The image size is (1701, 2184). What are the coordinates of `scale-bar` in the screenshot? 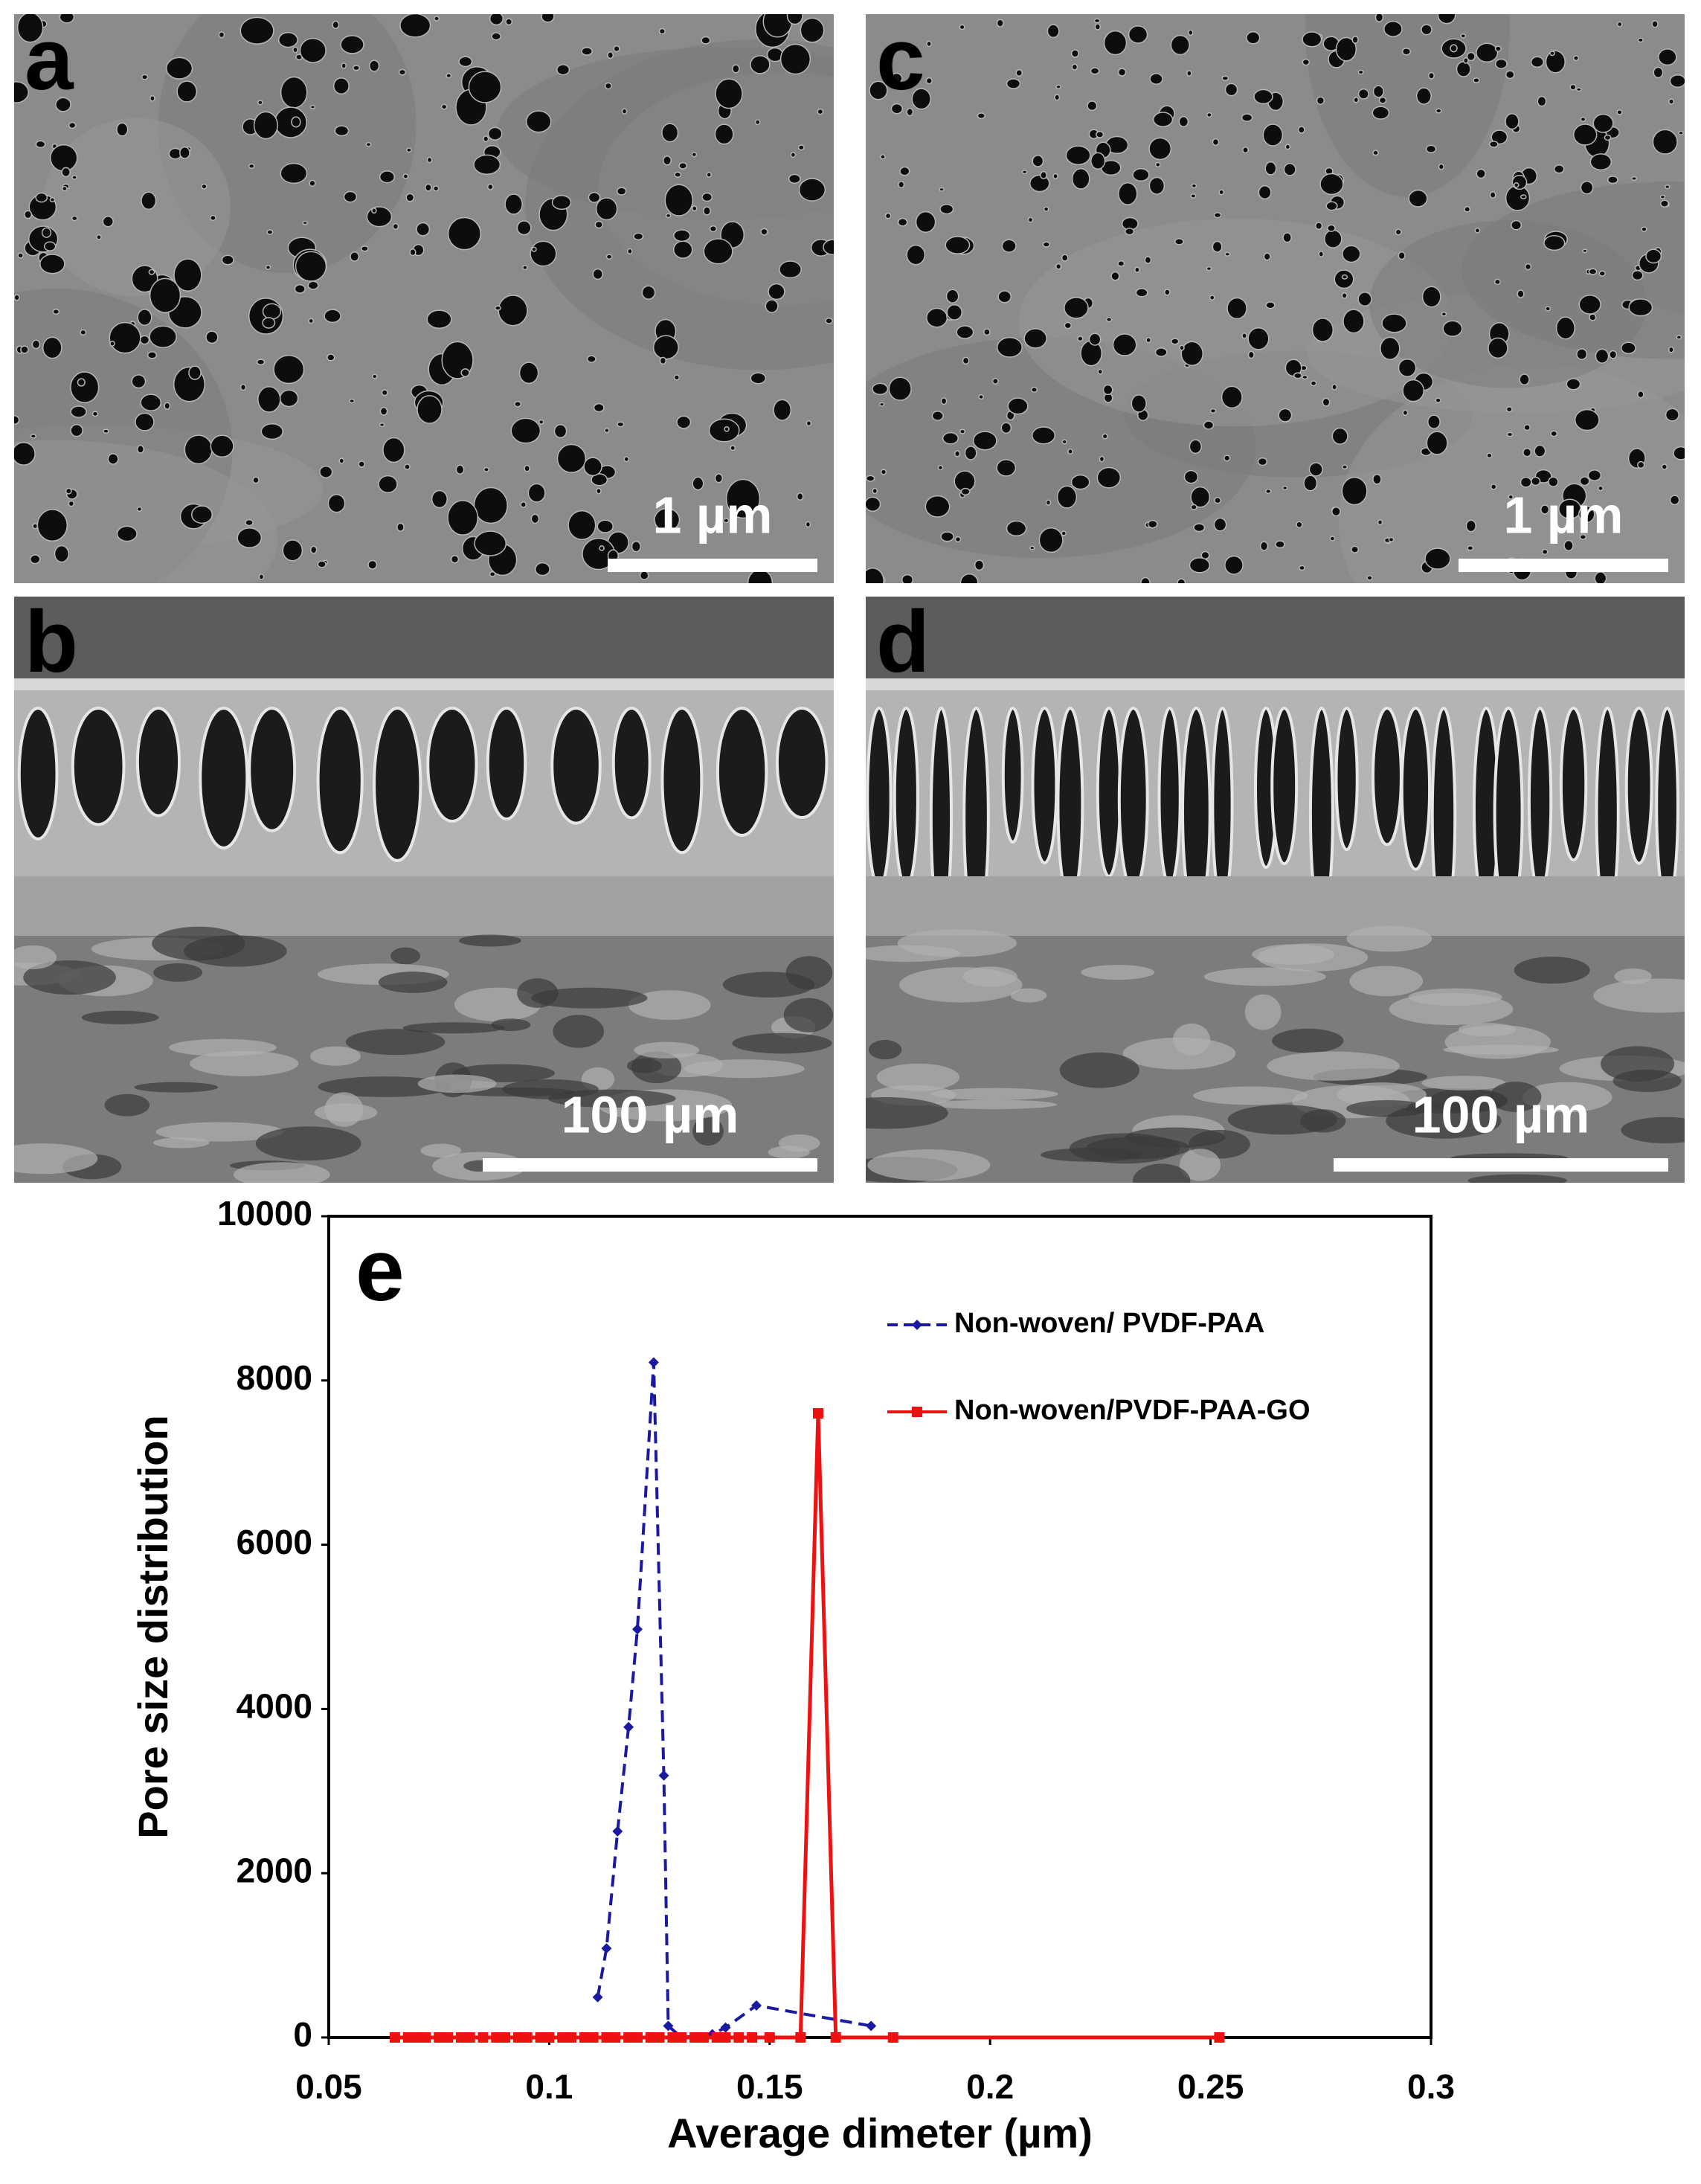 It's located at (650, 1165).